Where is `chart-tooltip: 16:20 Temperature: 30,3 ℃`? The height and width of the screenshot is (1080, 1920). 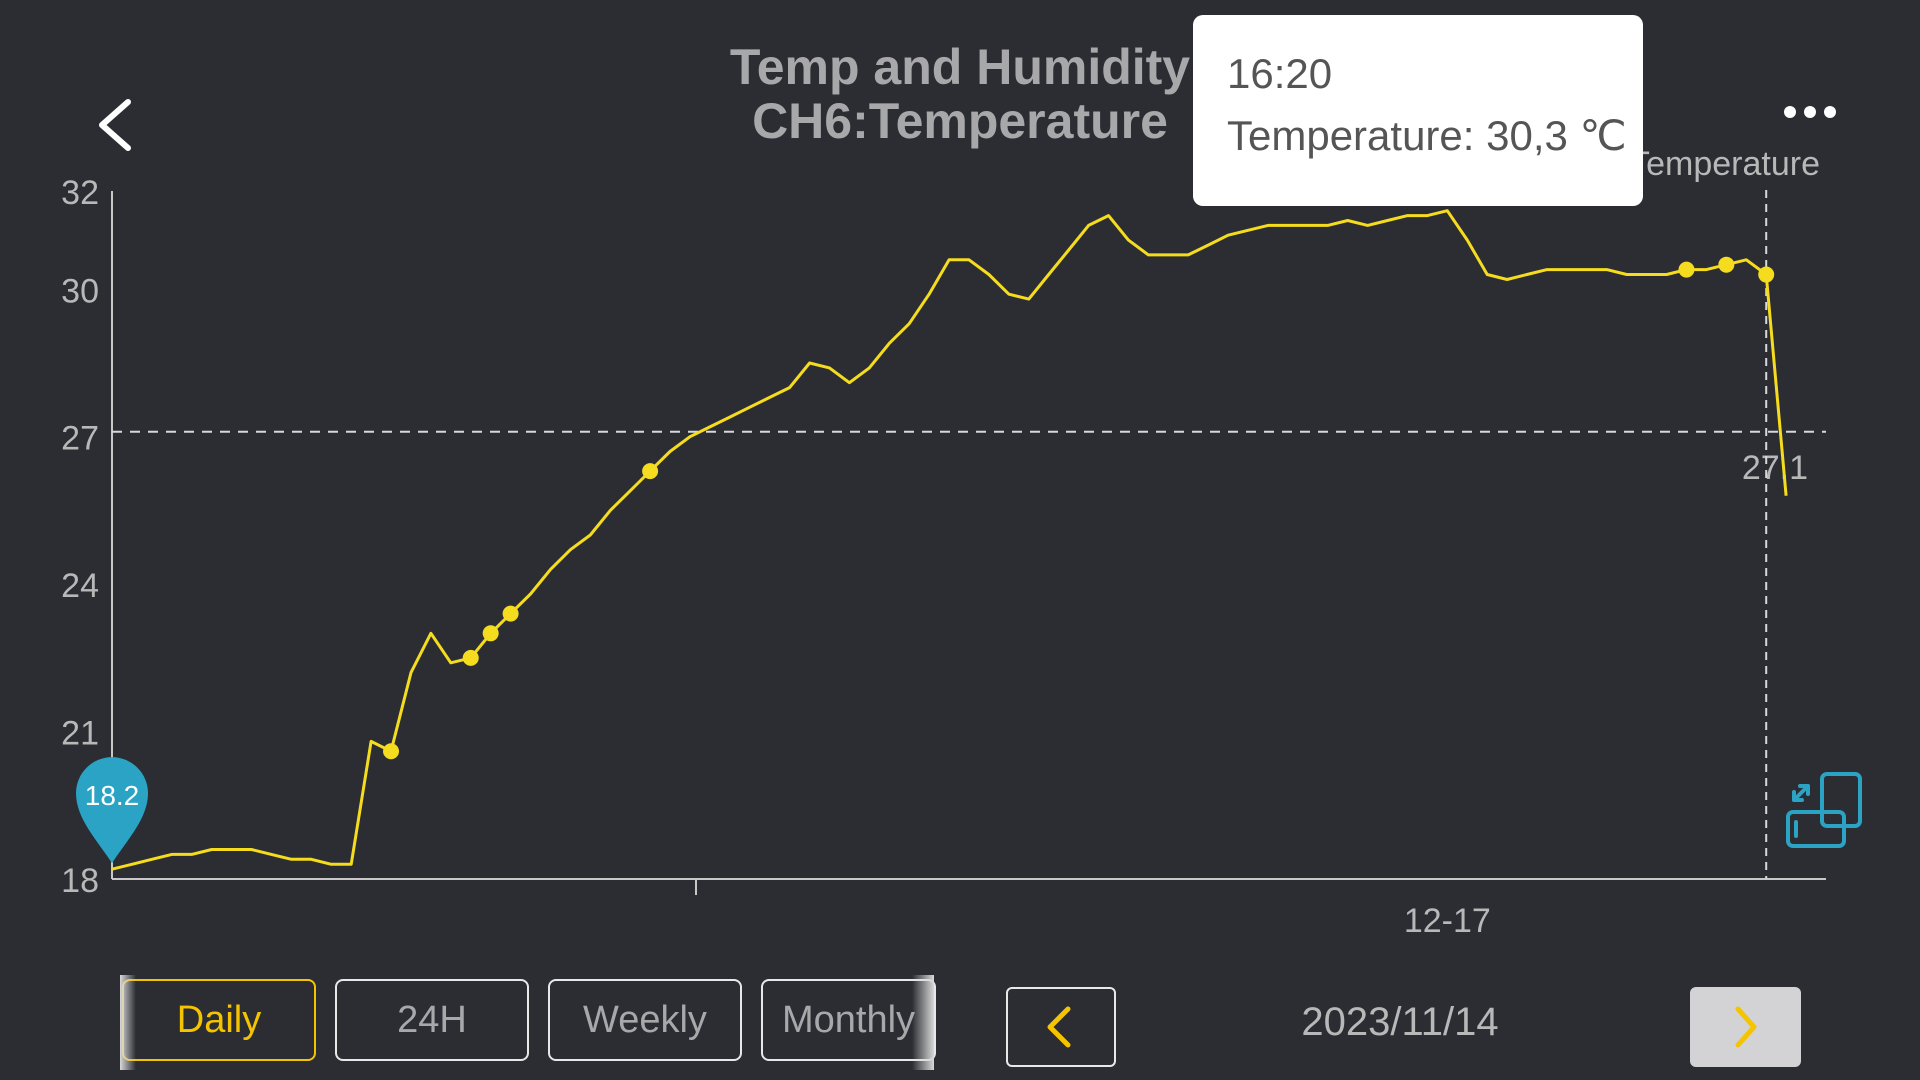
chart-tooltip: 16:20 Temperature: 30,3 ℃ is located at coordinates (1418, 110).